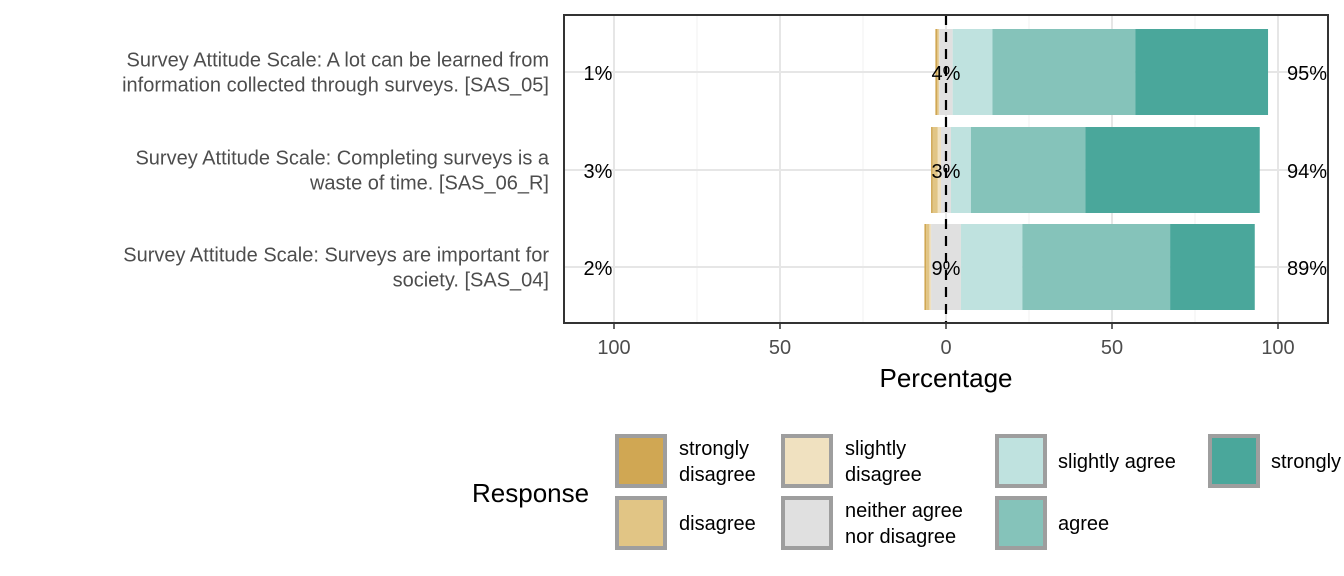 This screenshot has width=1344, height=576. I want to click on x-tick-labels: 100 50 0 50 100, so click(946, 341).